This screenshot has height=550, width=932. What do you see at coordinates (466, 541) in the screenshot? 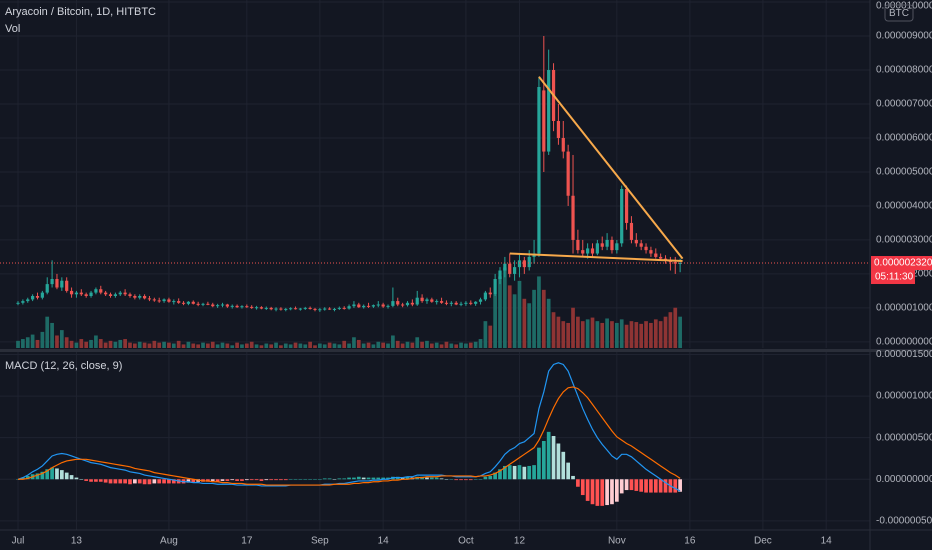
I see `x-tick-label: Oct` at bounding box center [466, 541].